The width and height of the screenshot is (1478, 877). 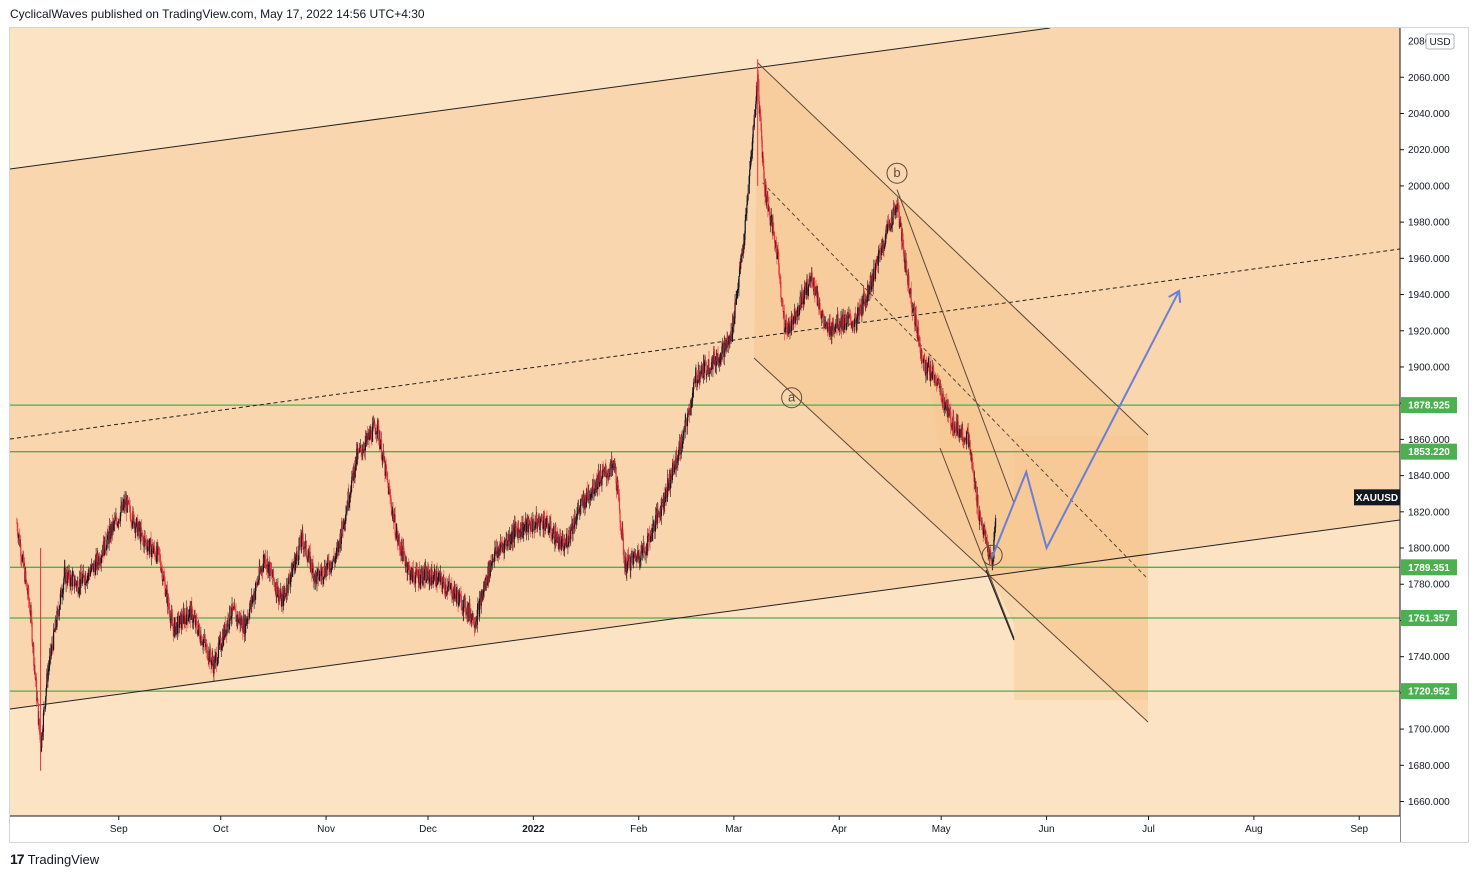 What do you see at coordinates (941, 829) in the screenshot?
I see `x-tick-label-8: May` at bounding box center [941, 829].